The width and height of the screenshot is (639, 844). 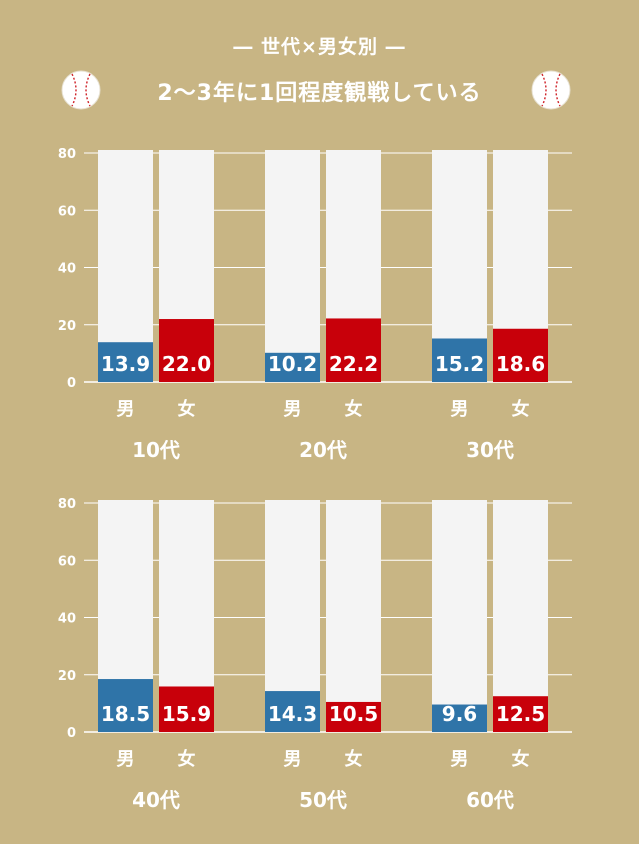 I want to click on group-label: 20代, so click(x=323, y=450).